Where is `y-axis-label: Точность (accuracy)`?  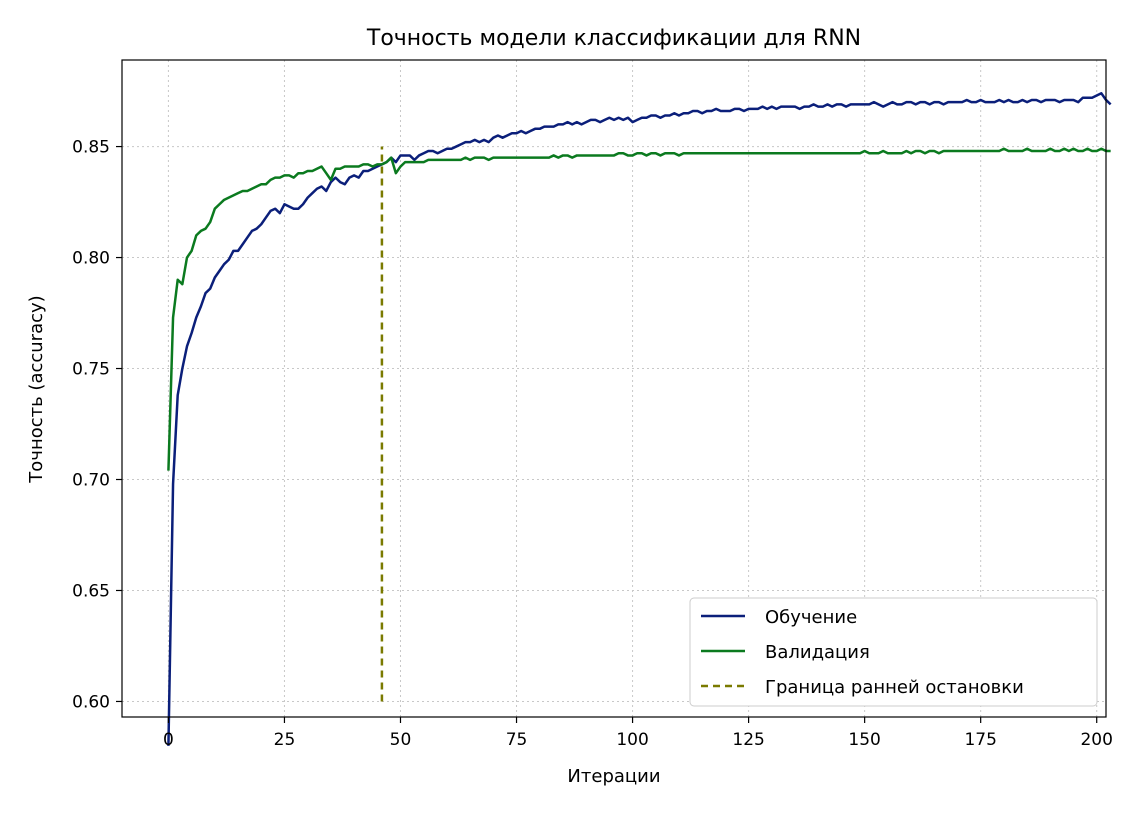 y-axis-label: Точность (accuracy) is located at coordinates (36, 389).